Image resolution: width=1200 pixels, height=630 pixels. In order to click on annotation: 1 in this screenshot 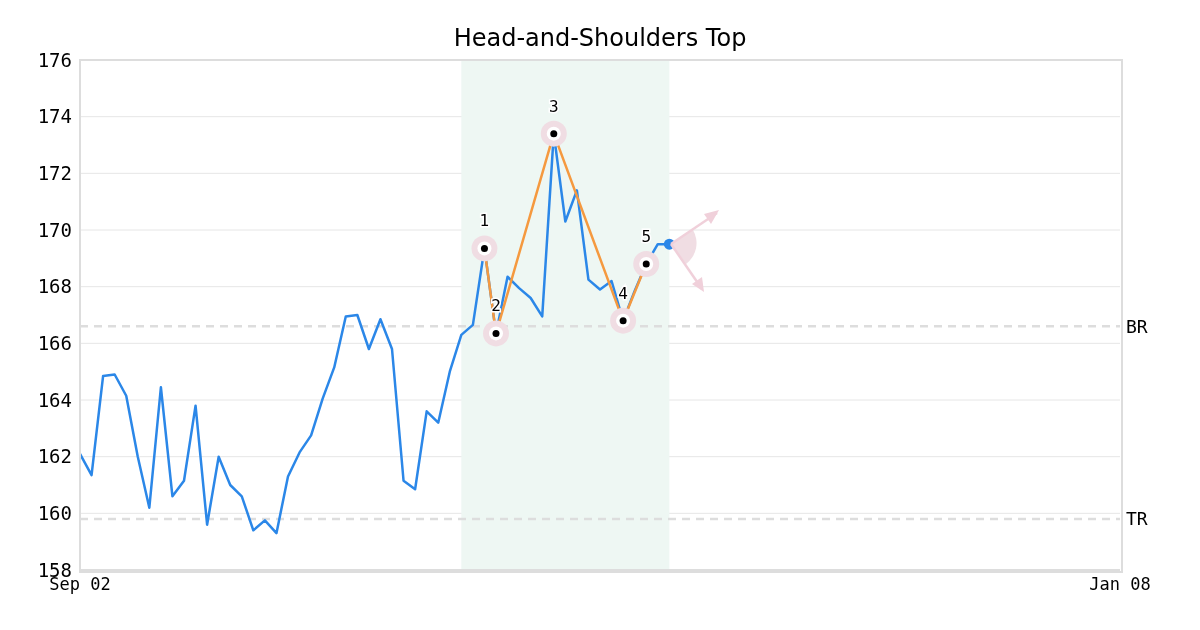, I will do `click(484, 221)`.